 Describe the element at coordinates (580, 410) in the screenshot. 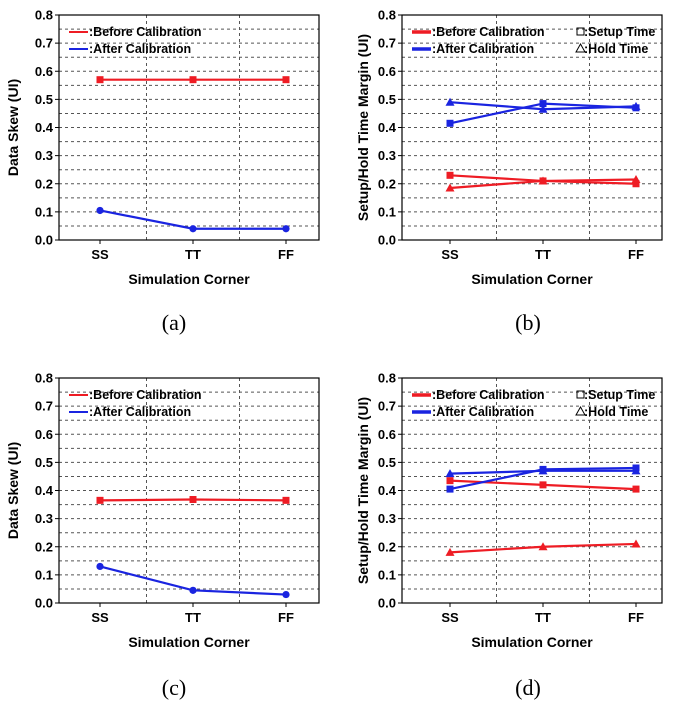

I see `legend-triangle-icon` at that location.